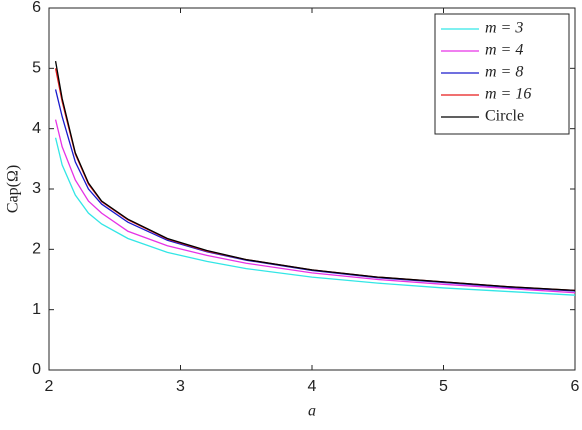 The width and height of the screenshot is (582, 430). I want to click on legend: m = 3 m = 4 m = 8 m = 16 Circle, so click(502, 74).